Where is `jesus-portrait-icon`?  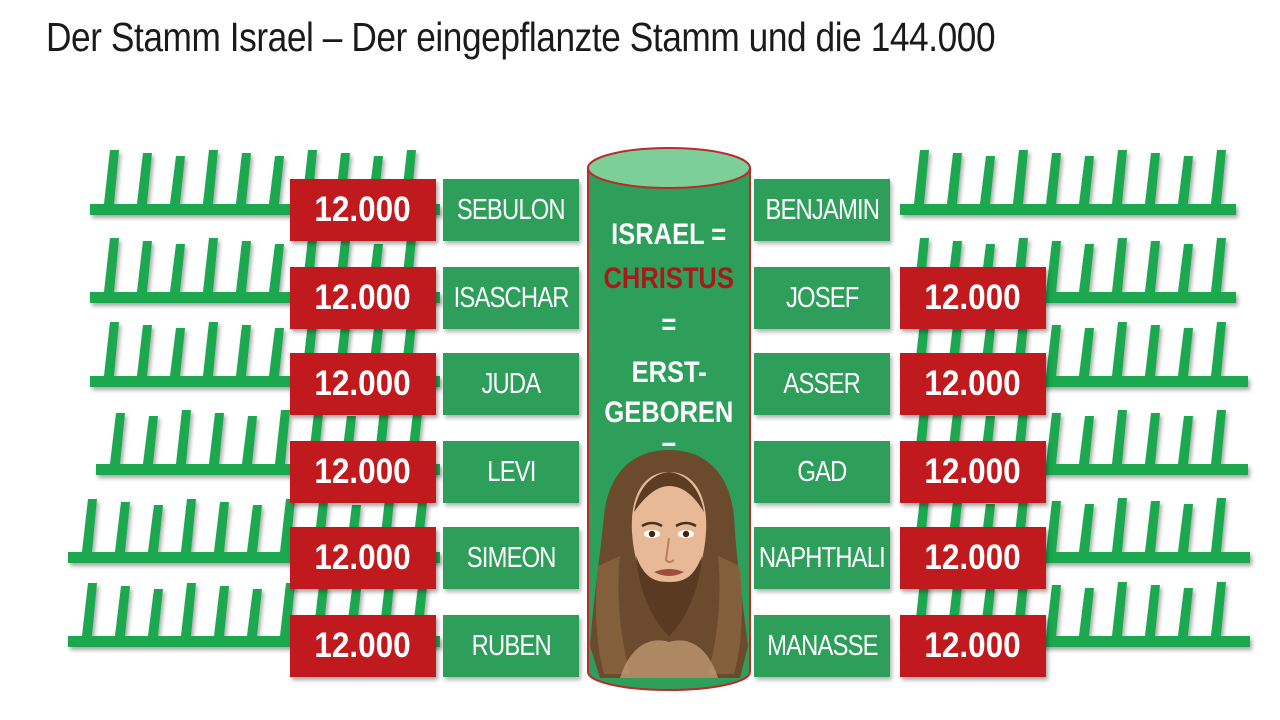 jesus-portrait-icon is located at coordinates (669, 564).